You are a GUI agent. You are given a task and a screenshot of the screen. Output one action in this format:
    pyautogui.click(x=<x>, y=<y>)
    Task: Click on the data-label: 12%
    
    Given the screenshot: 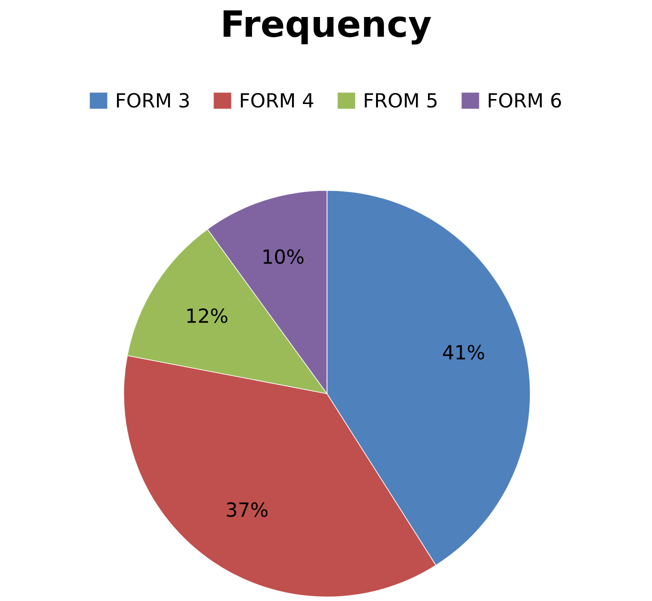 What is the action you would take?
    pyautogui.click(x=207, y=316)
    